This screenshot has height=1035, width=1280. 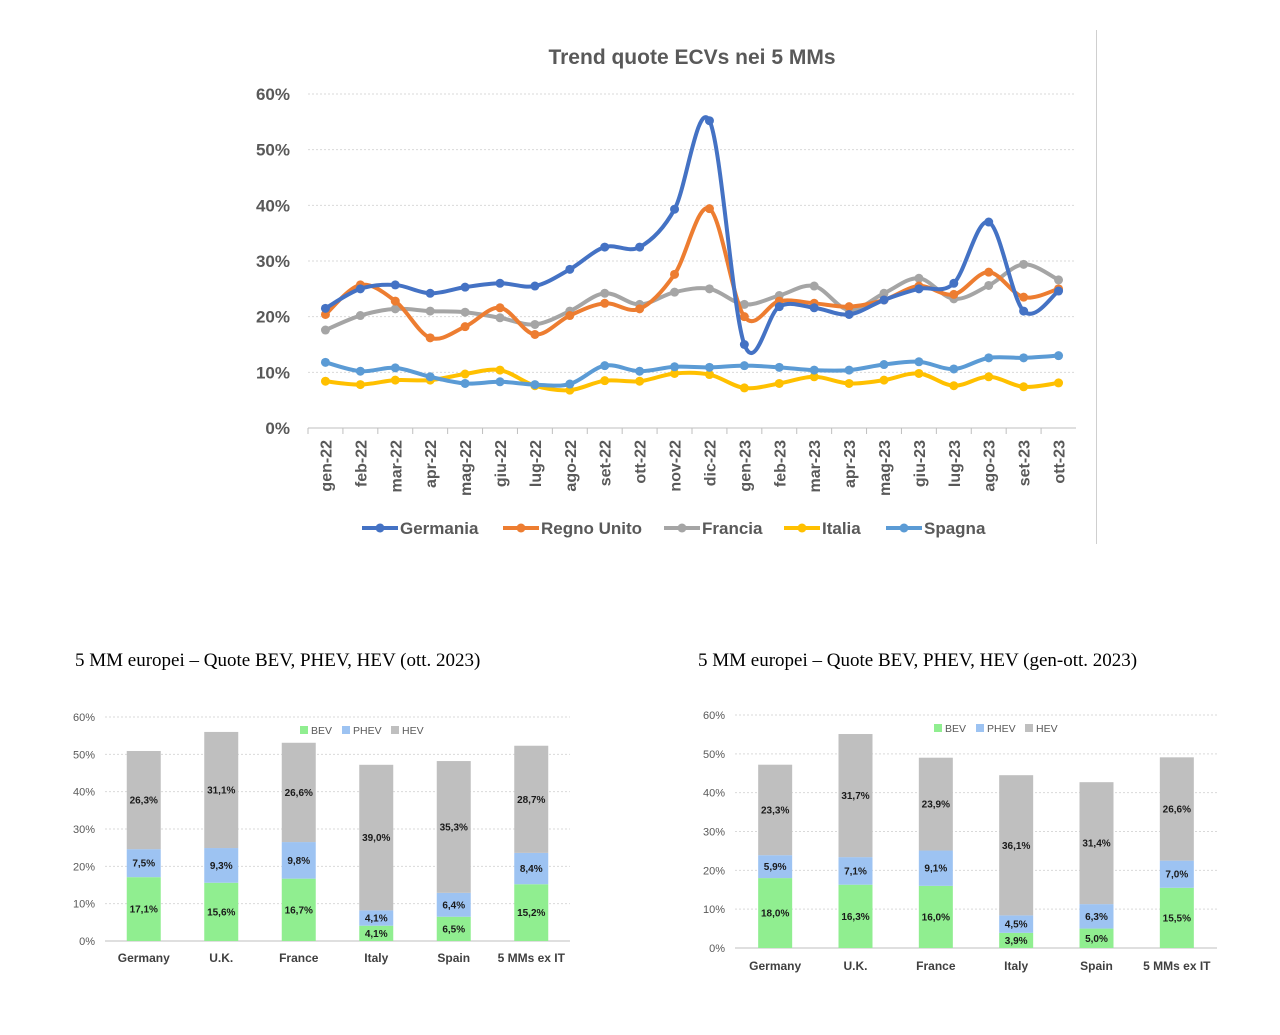 I want to click on x-tick-label: gen-23, so click(x=745, y=466).